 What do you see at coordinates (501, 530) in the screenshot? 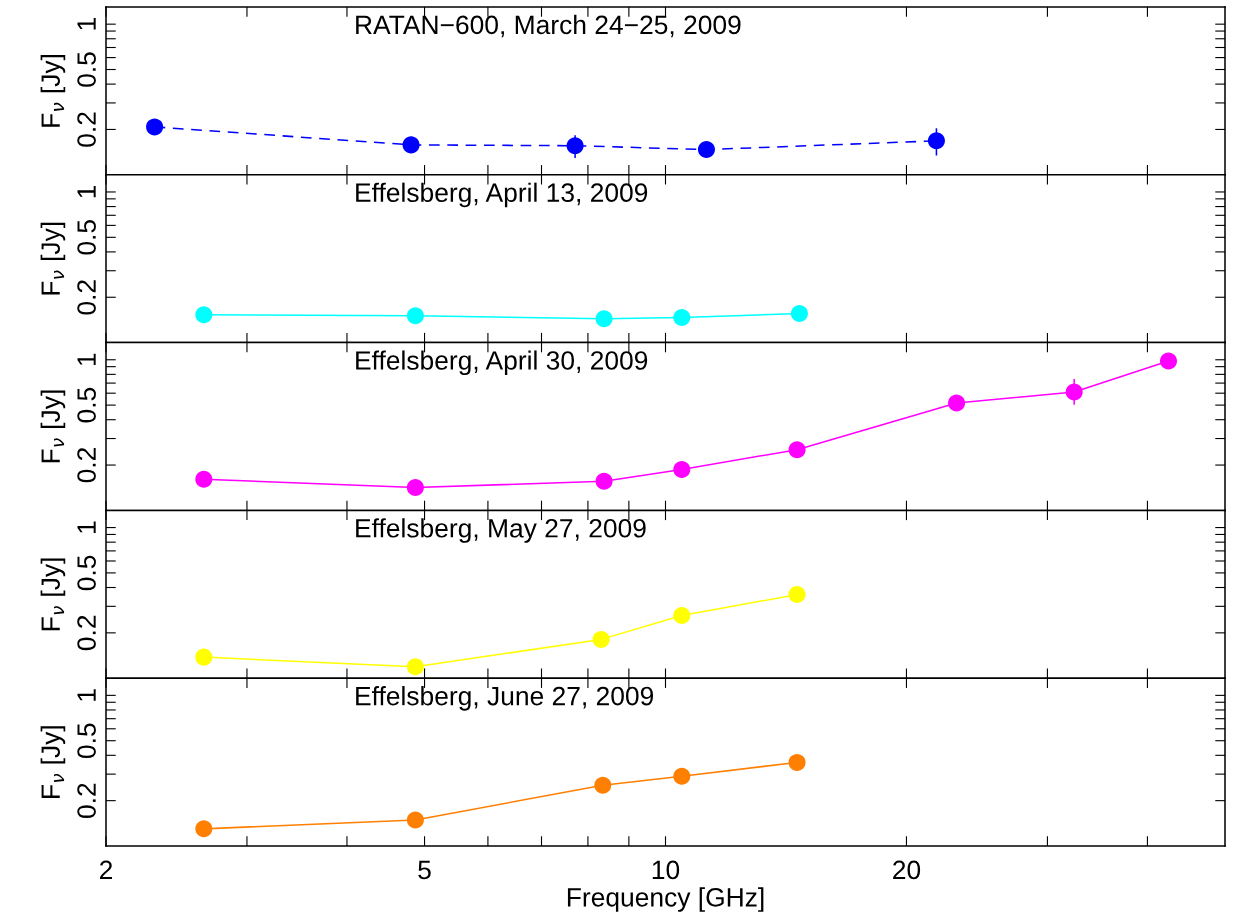
I see `chart-title: Effelsberg, May 27, 2009` at bounding box center [501, 530].